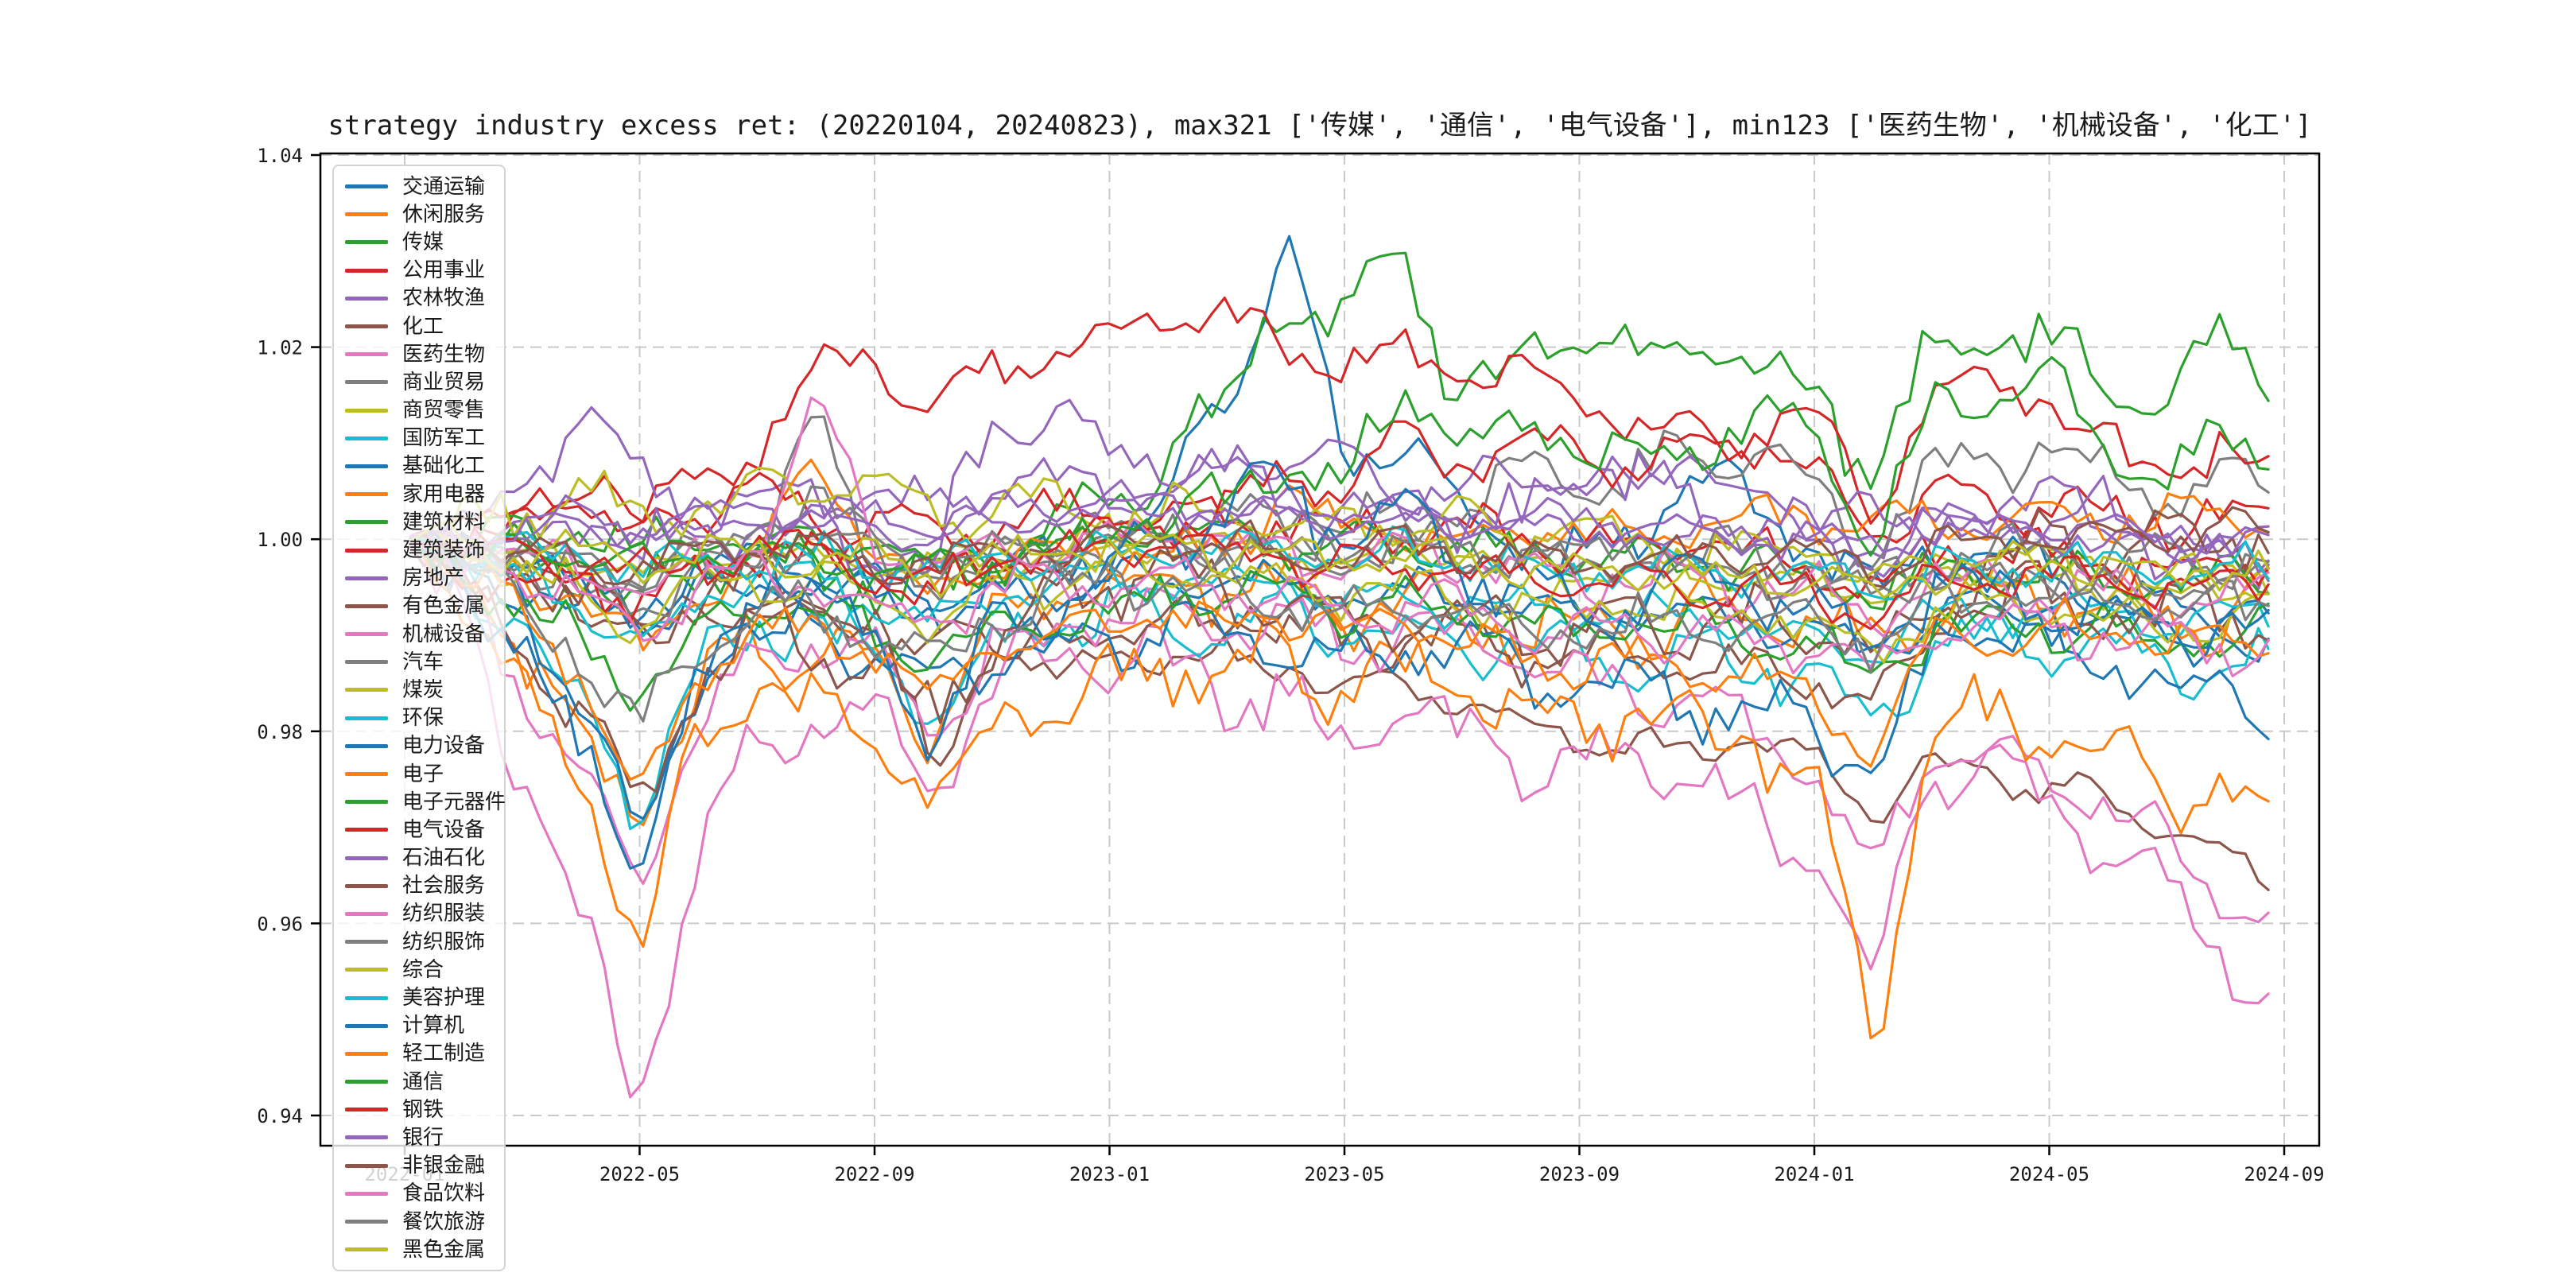 This screenshot has height=1288, width=2576. I want to click on y-tick-label: 0.94, so click(280, 1116).